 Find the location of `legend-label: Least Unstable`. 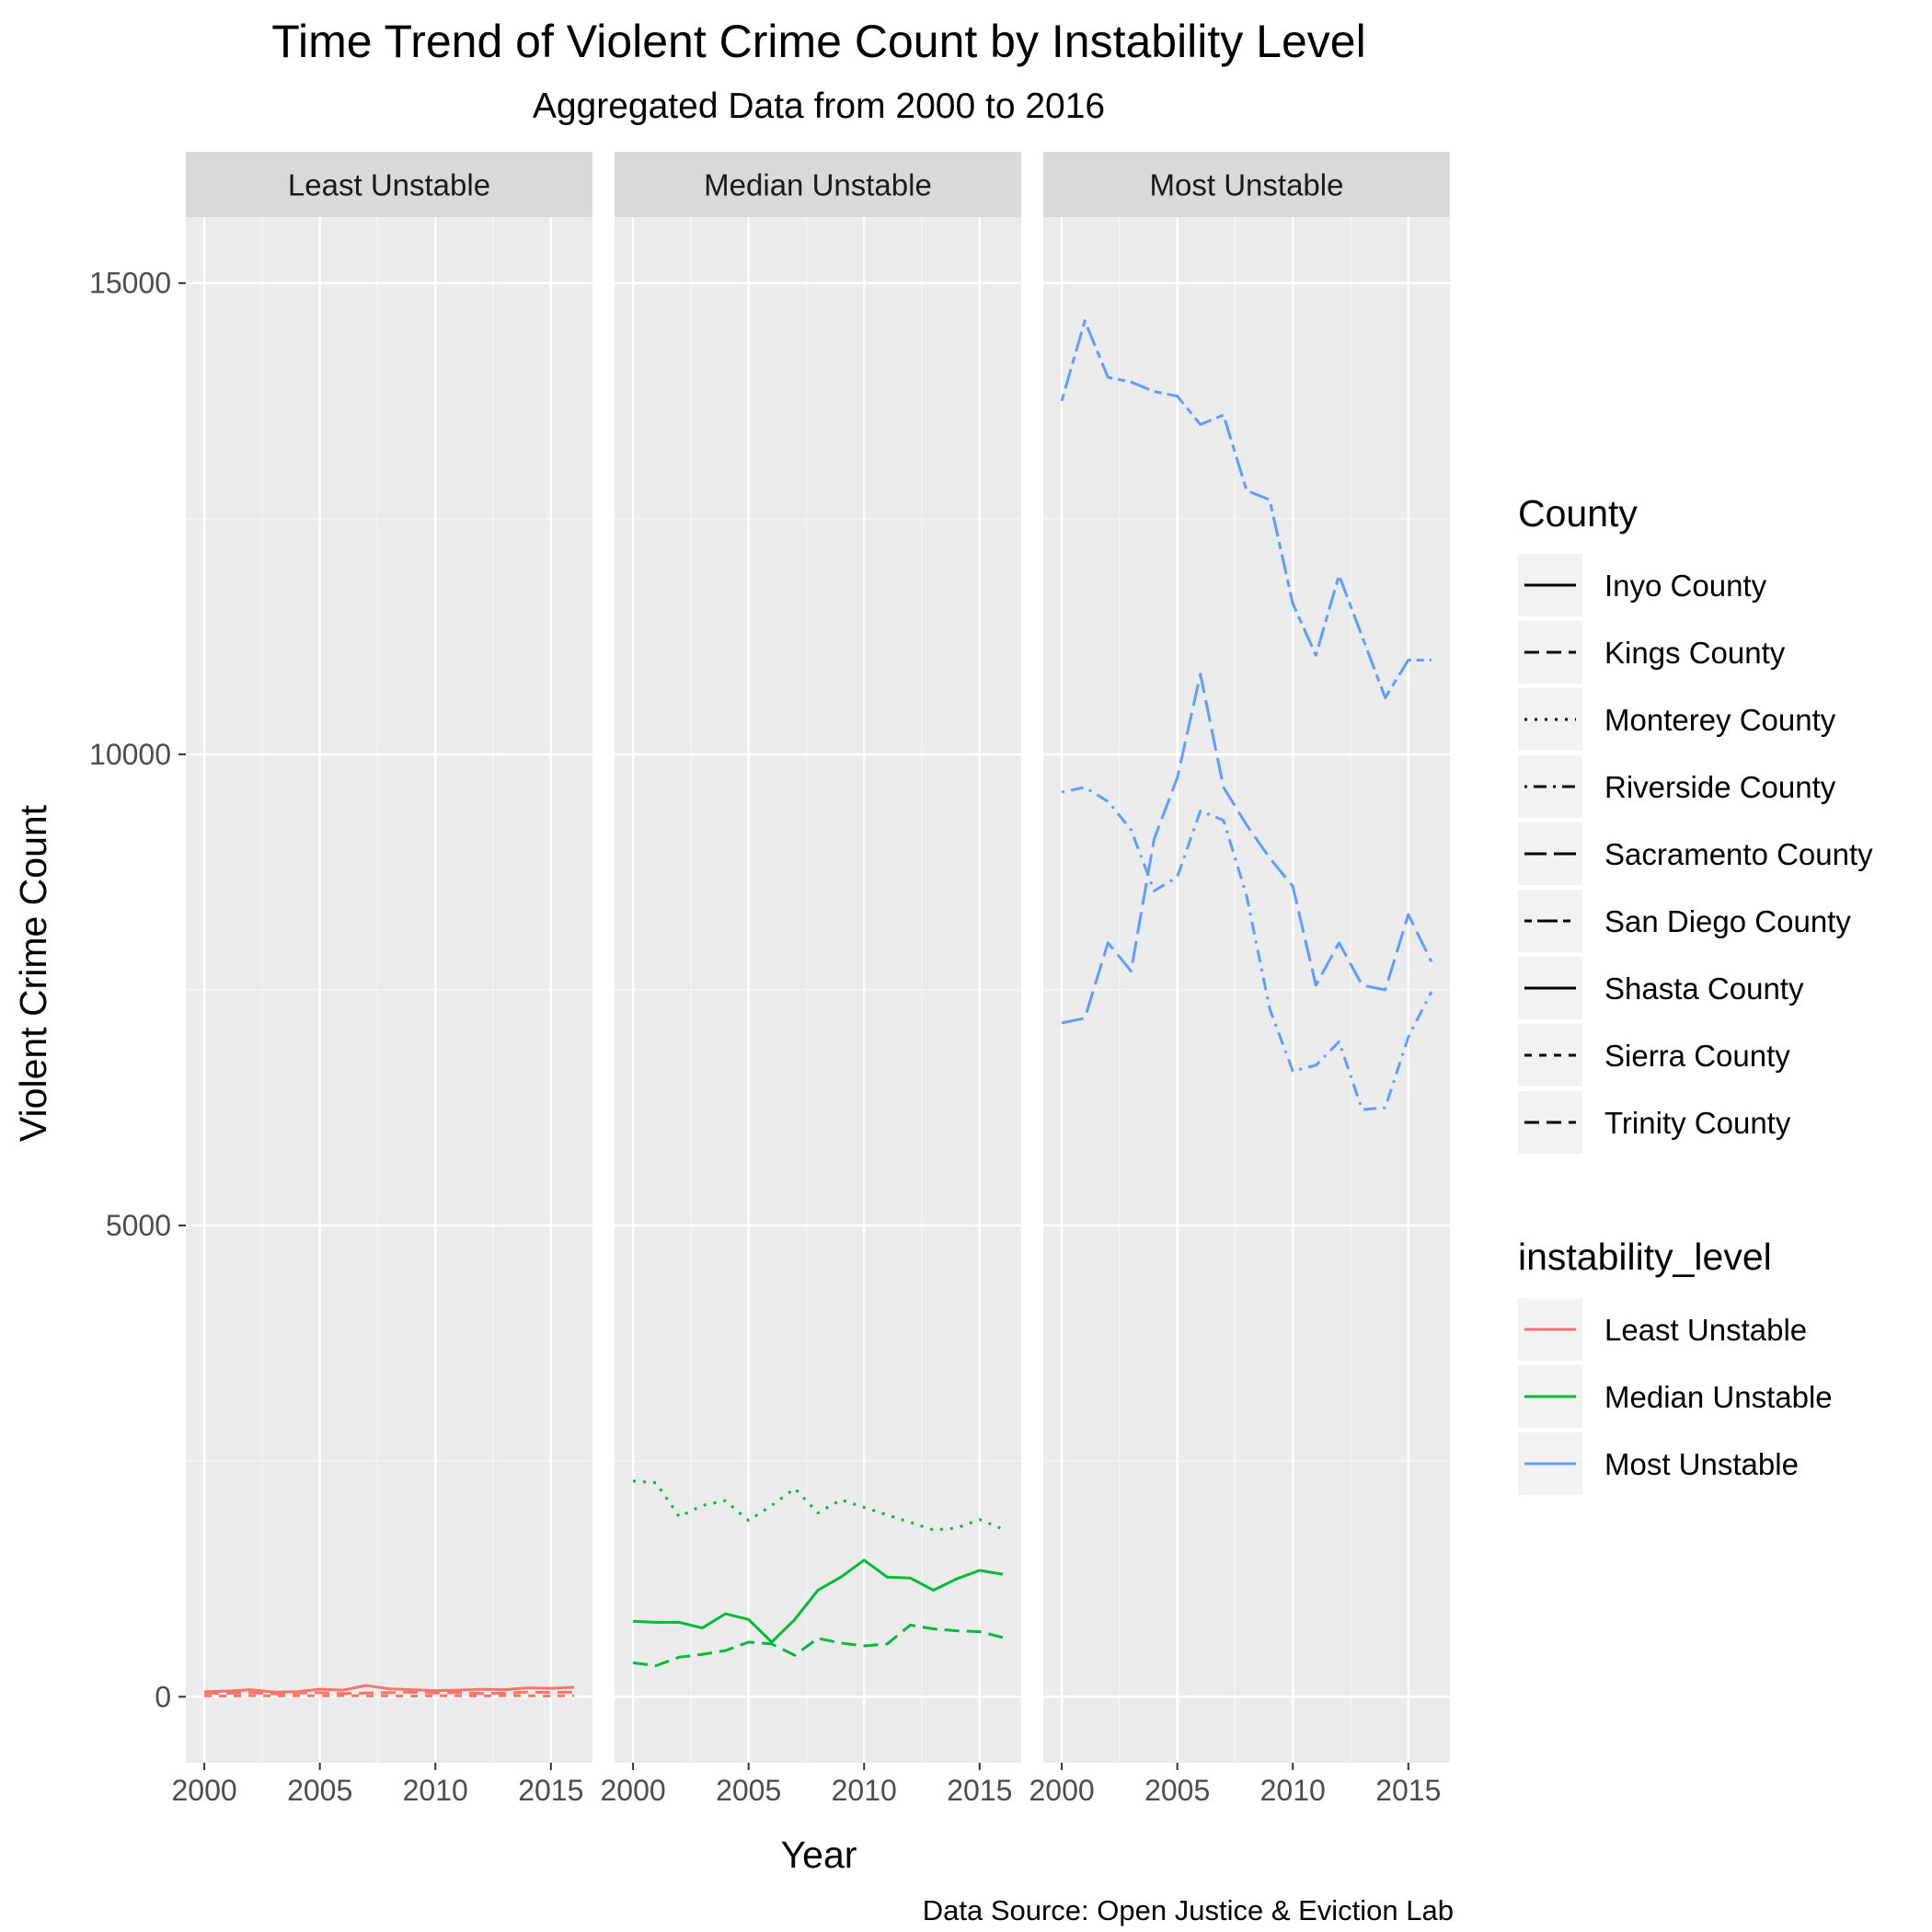

legend-label: Least Unstable is located at coordinates (1705, 1330).